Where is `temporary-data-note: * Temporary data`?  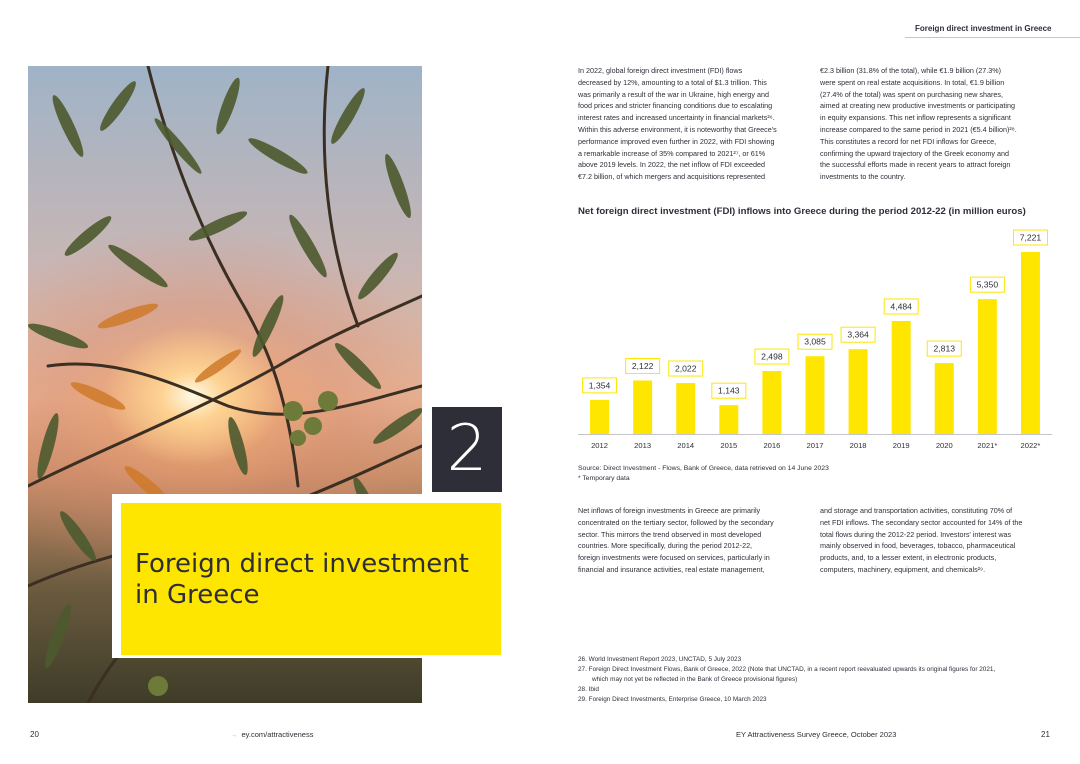
temporary-data-note: * Temporary data is located at coordinates (604, 478).